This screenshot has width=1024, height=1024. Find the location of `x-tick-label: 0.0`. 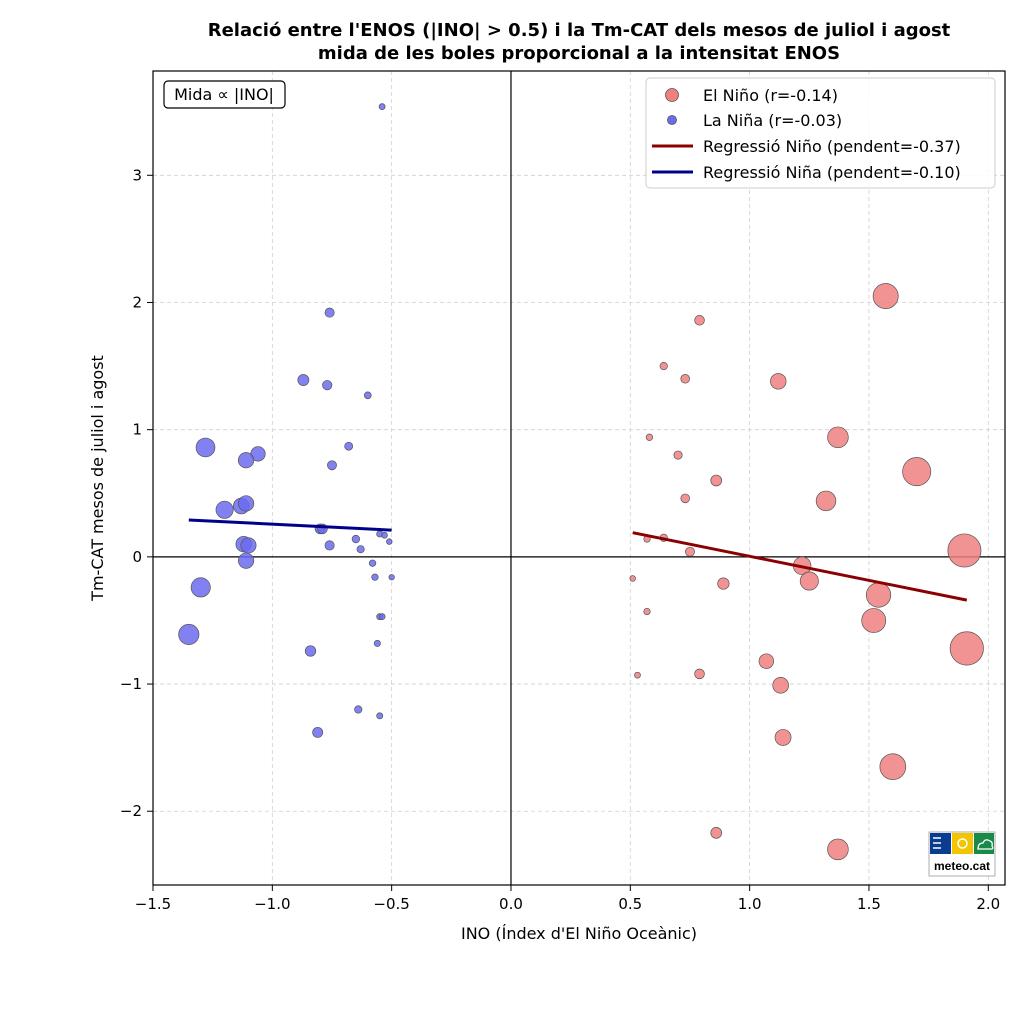

x-tick-label: 0.0 is located at coordinates (511, 904).